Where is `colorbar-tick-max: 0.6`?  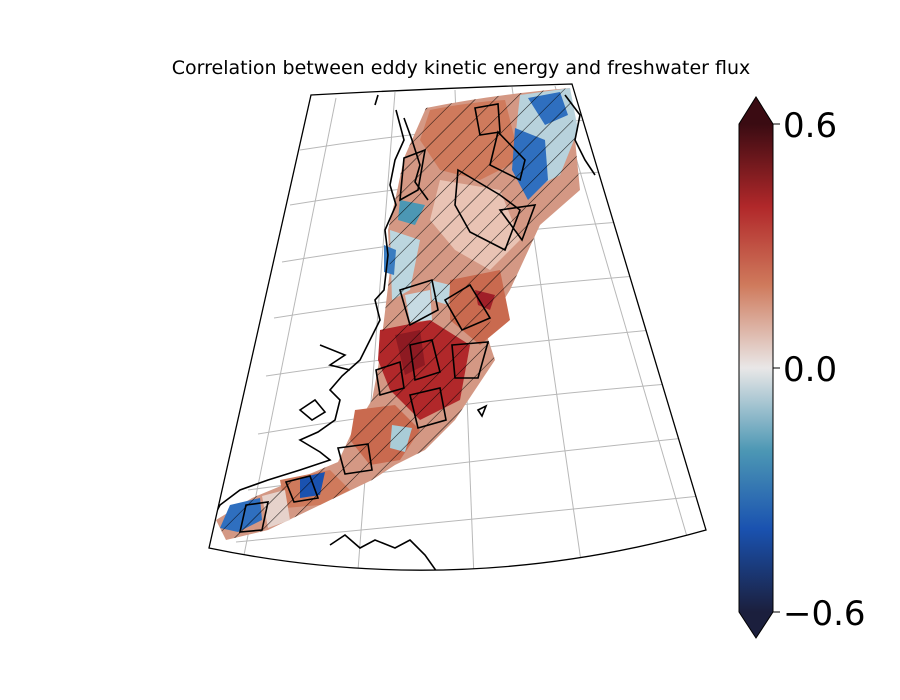
colorbar-tick-max: 0.6 is located at coordinates (810, 126).